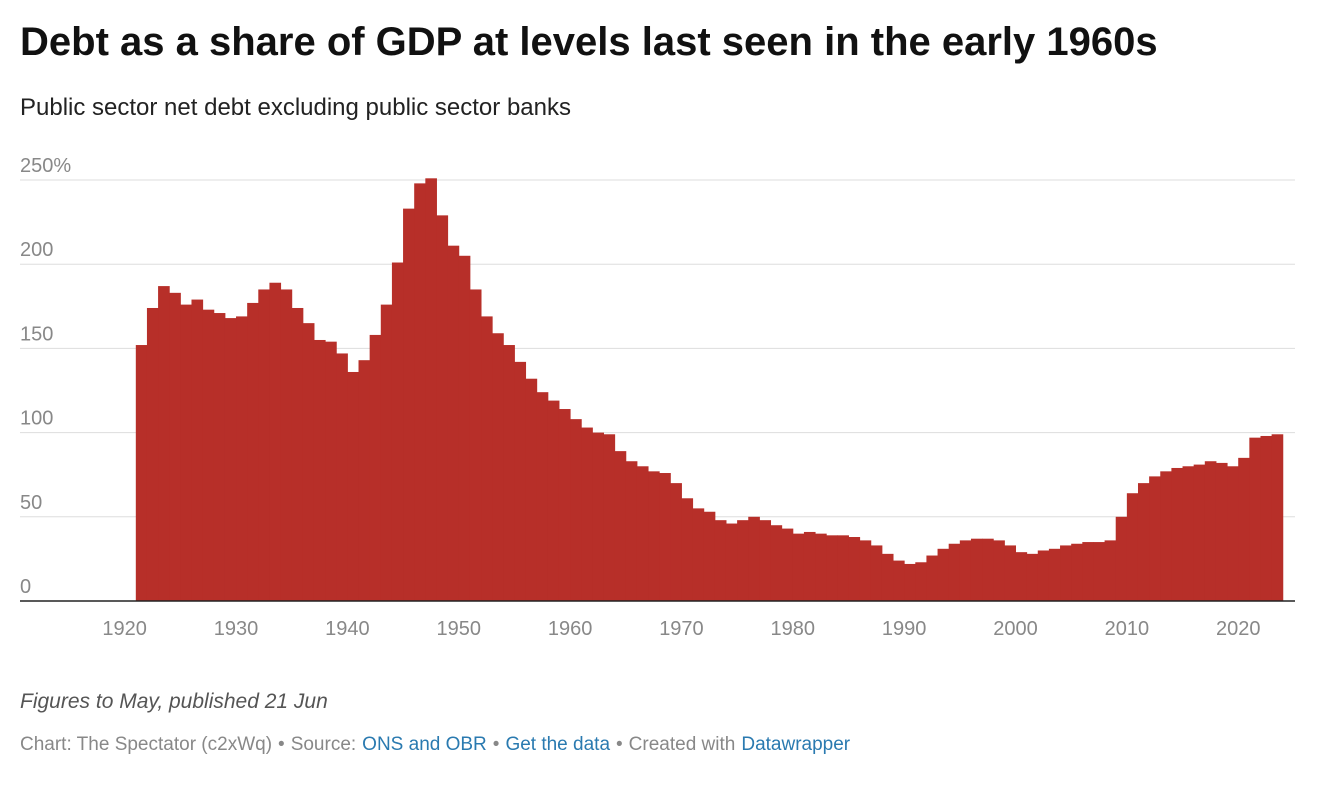 The height and width of the screenshot is (790, 1324). I want to click on x-tick-label: 1990, so click(904, 629).